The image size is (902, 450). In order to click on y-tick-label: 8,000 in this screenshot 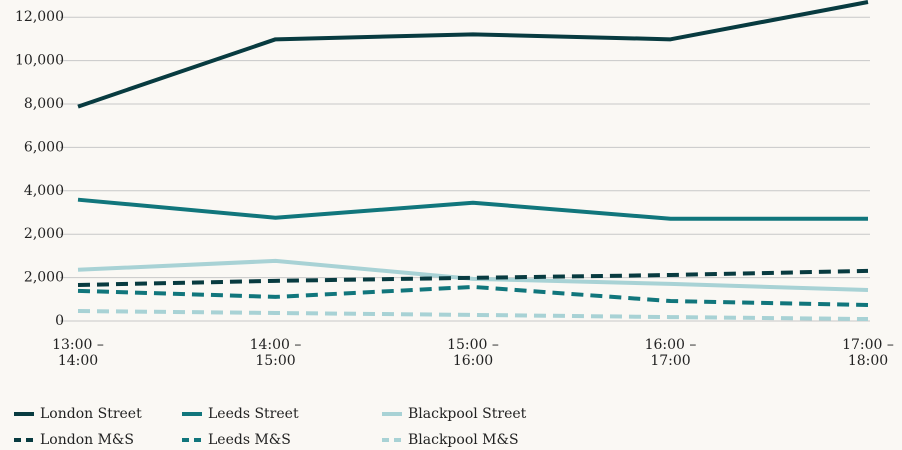, I will do `click(44, 104)`.